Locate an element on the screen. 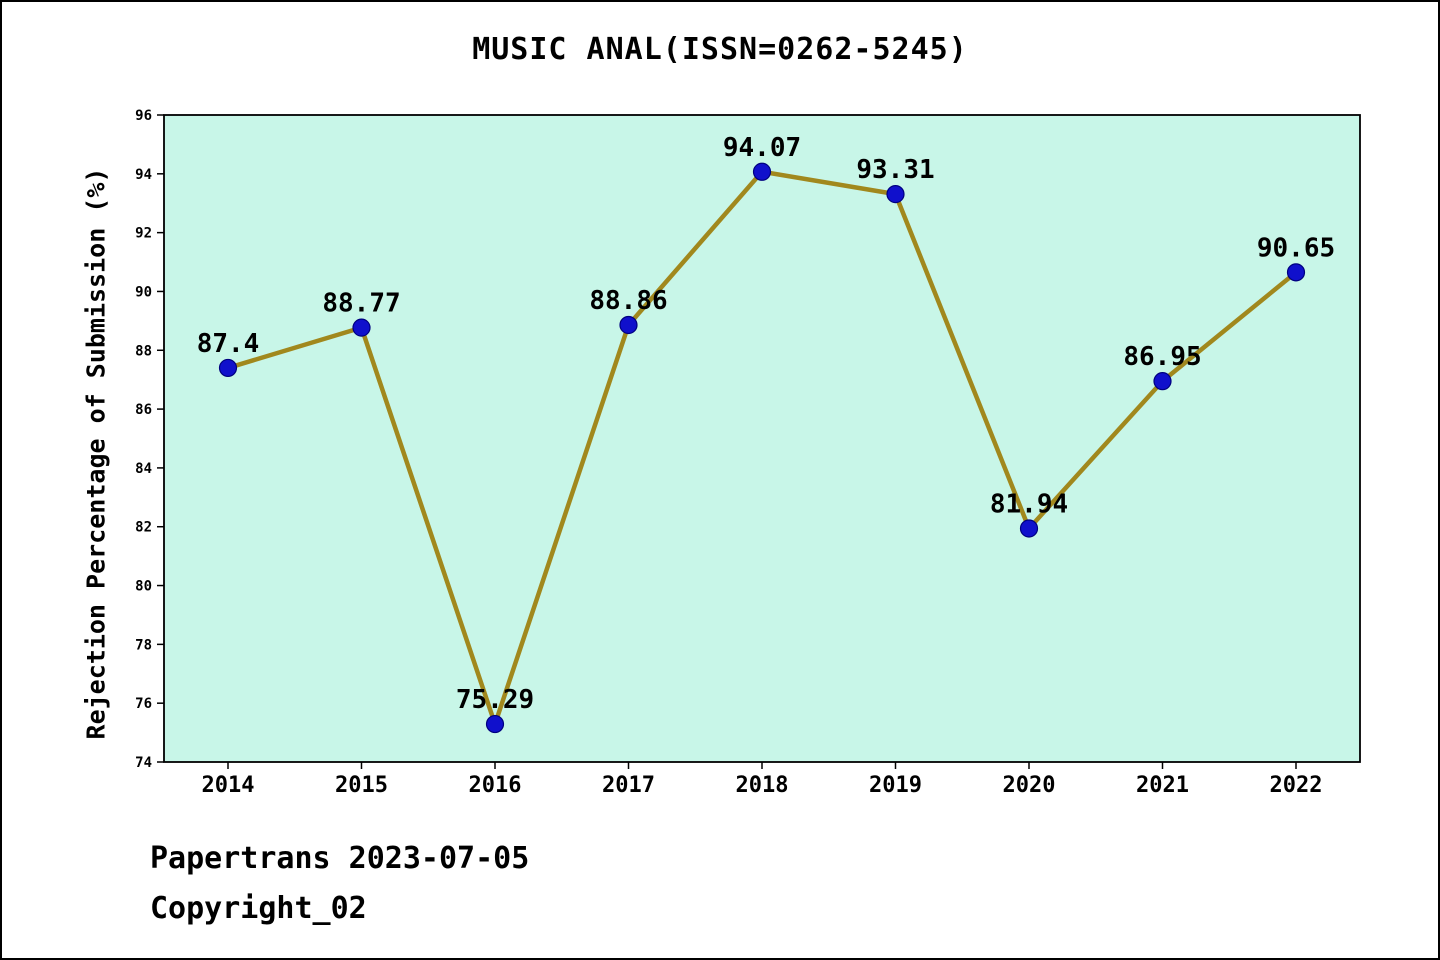  svg-text: 2021 is located at coordinates (1162, 785).